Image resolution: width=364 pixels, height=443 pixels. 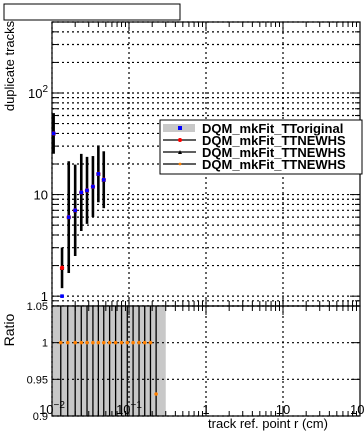 I want to click on x-tick-label: 10, so click(x=283, y=409).